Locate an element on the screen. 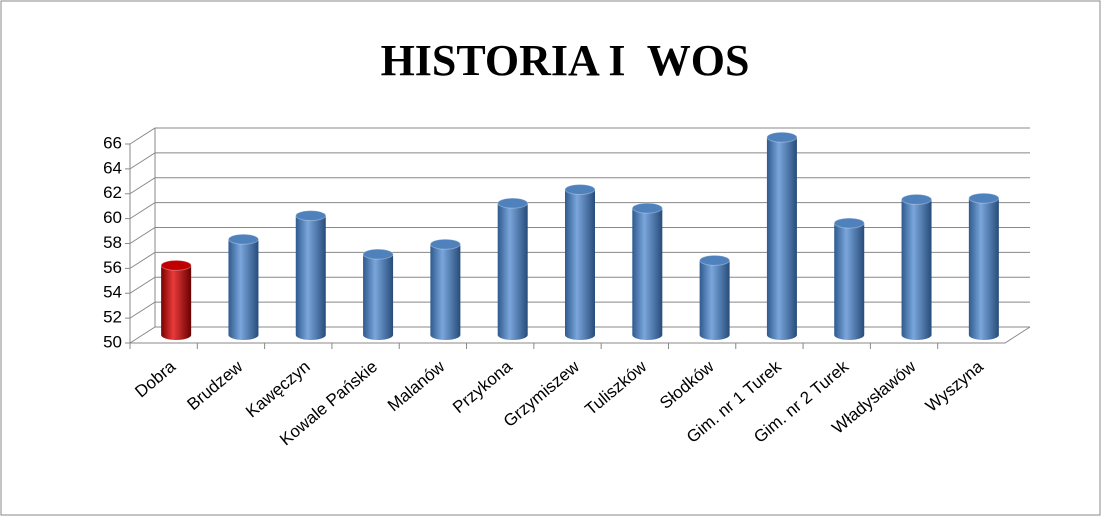  chart-title: HISTORIA I WOS is located at coordinates (565, 60).